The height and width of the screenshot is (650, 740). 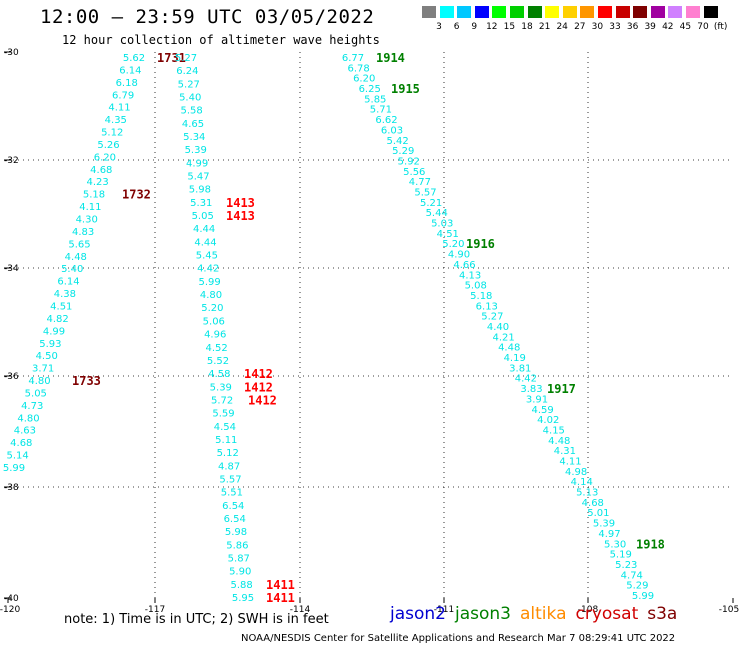 I want to click on wave-height-value: 5.01, so click(x=598, y=513).